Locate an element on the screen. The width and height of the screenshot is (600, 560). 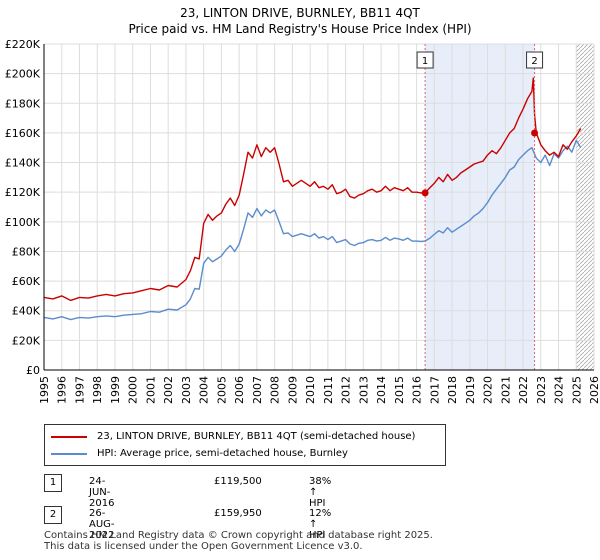
x-tick-label: 2003 is located at coordinates (186, 390).